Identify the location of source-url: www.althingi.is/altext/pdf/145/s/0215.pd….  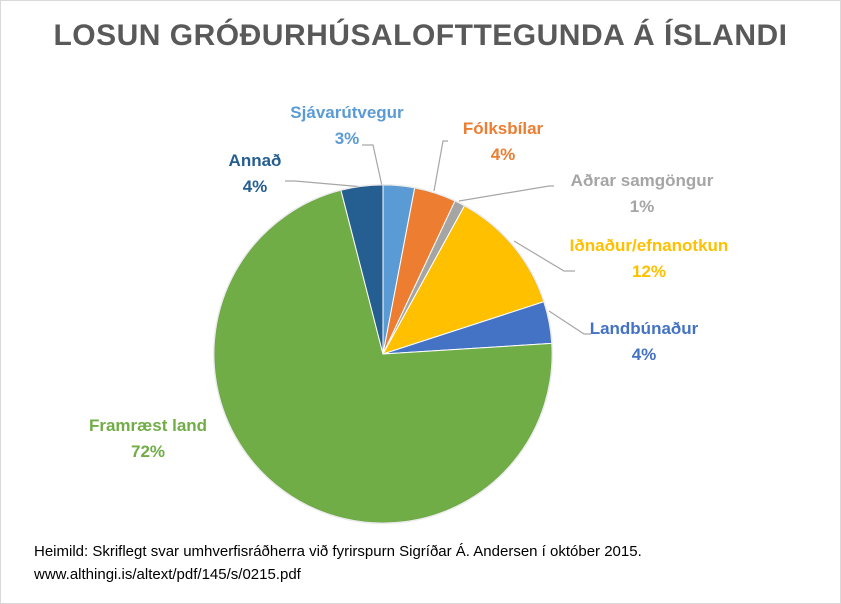
(167, 574).